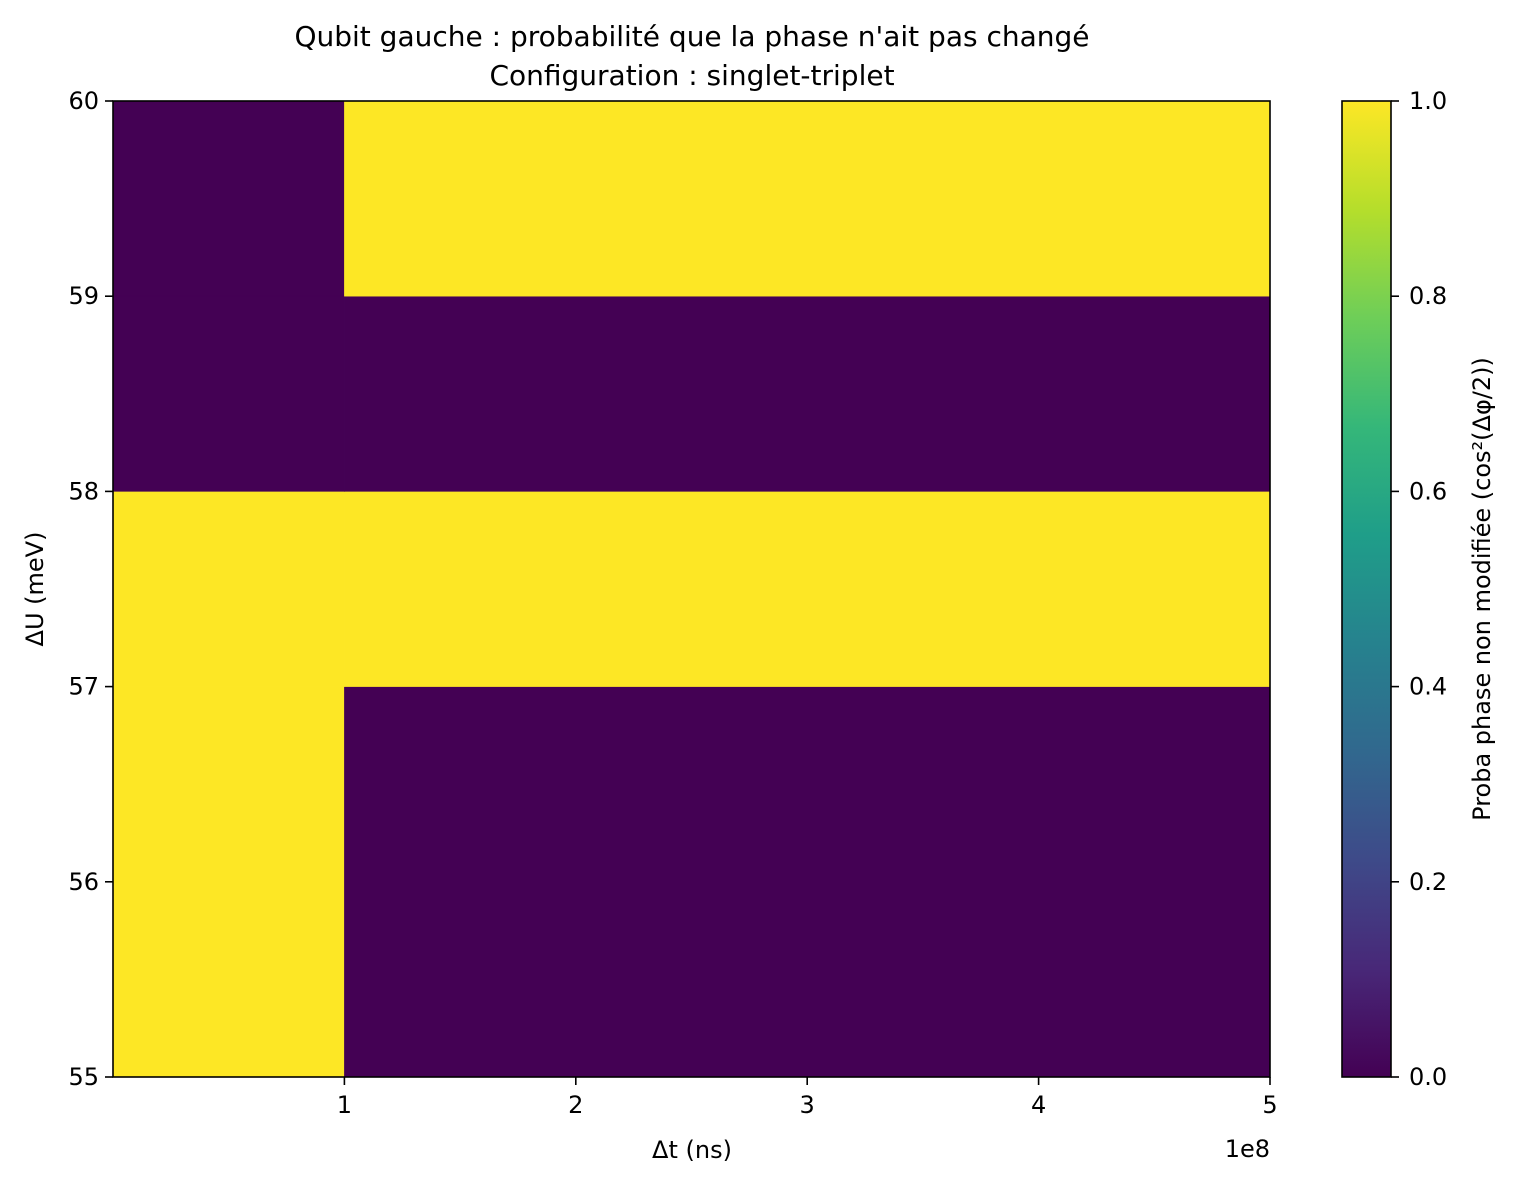  Describe the element at coordinates (83, 296) in the screenshot. I see `y-tick-label: 59` at that location.